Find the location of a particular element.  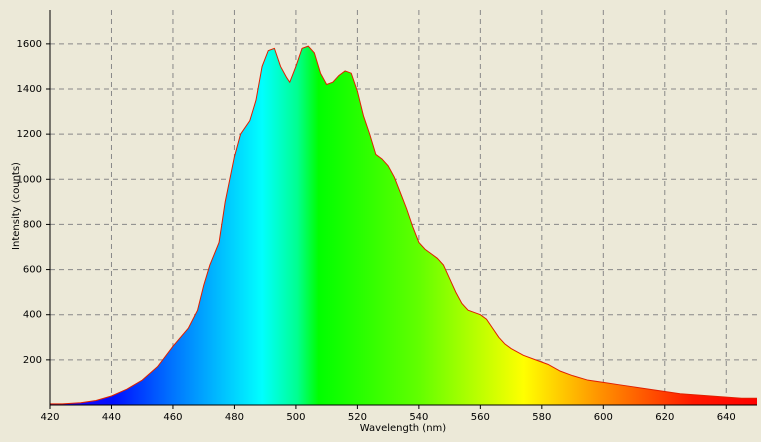

x-tick-label: 560 is located at coordinates (480, 417).